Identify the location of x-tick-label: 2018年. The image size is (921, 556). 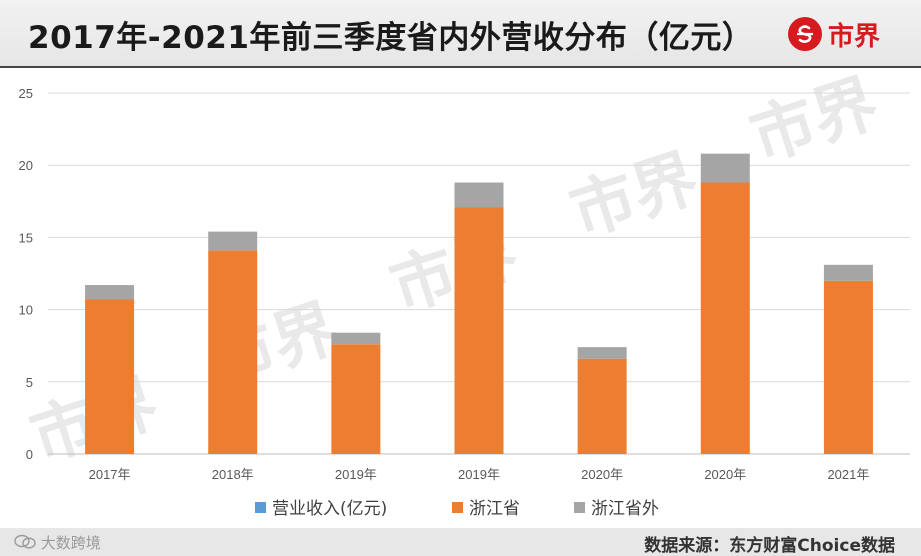
(233, 474).